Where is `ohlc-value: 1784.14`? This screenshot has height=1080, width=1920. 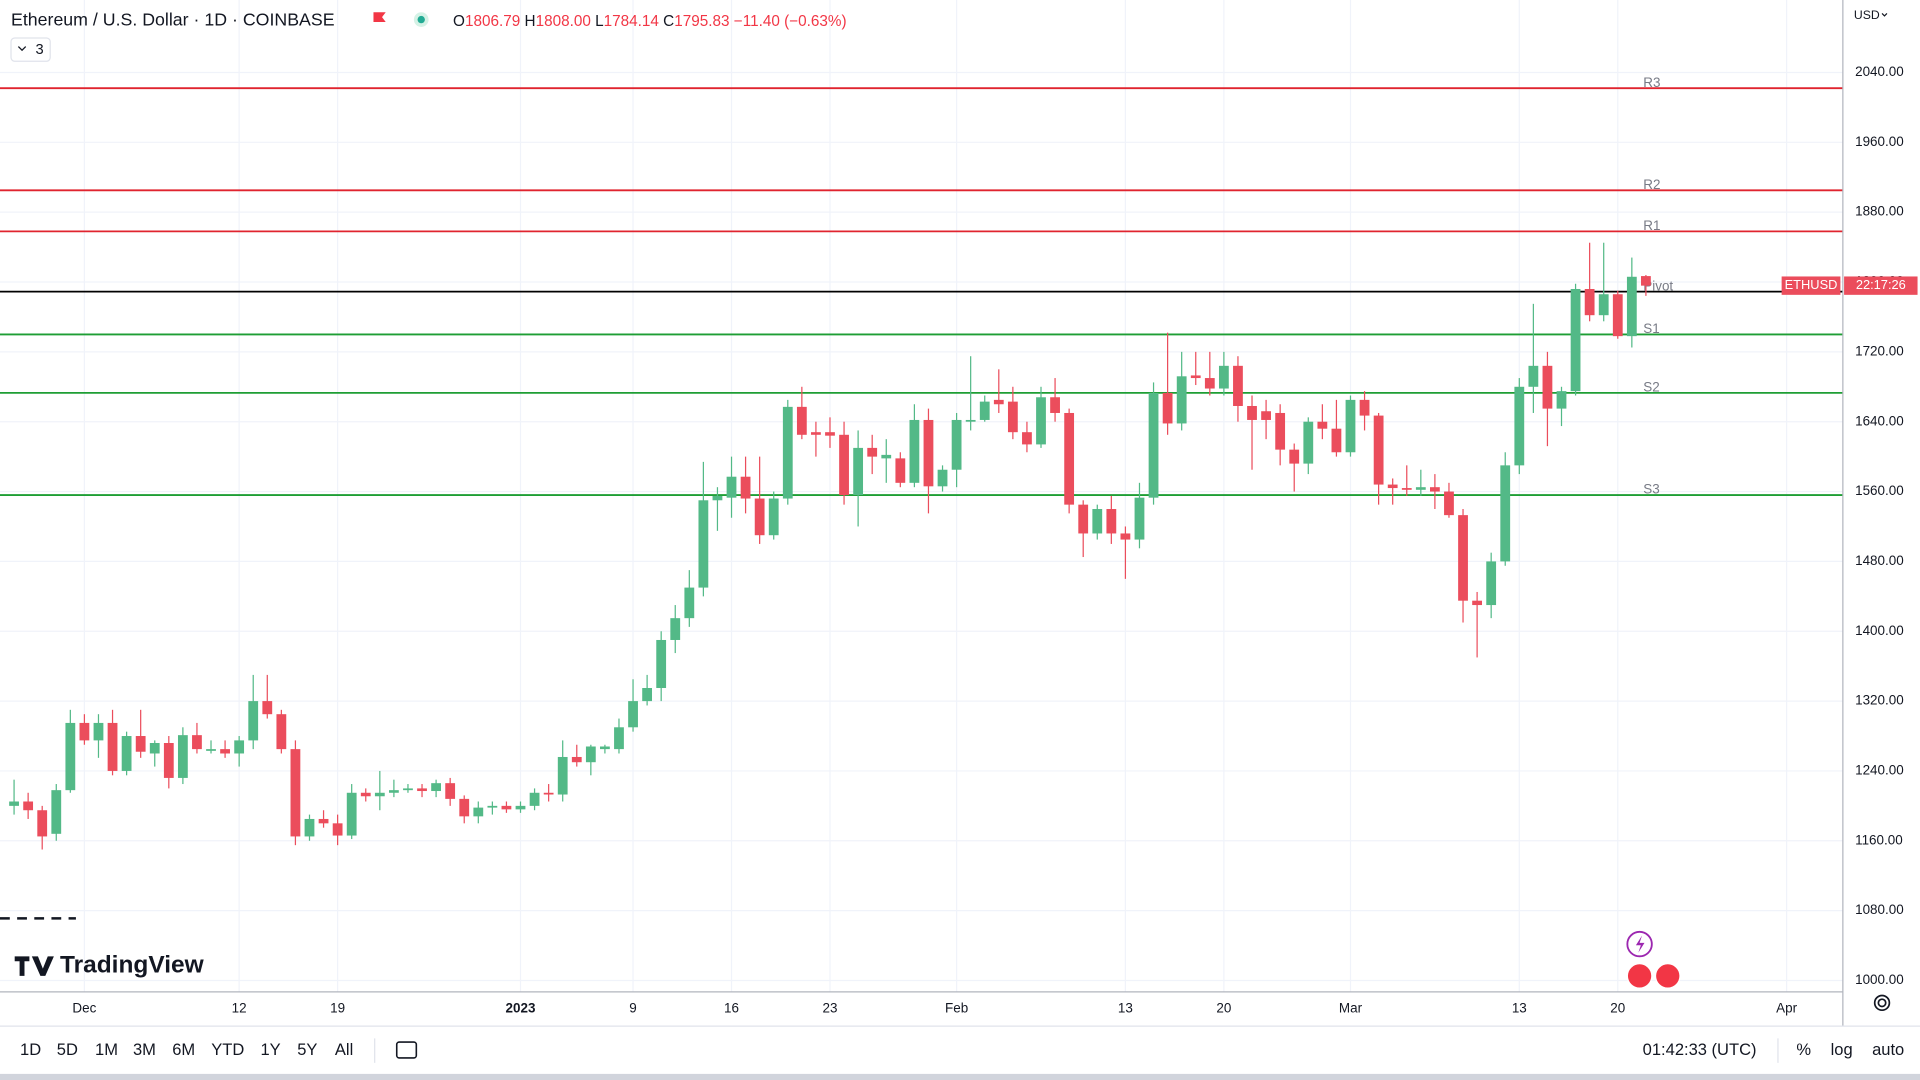
ohlc-value: 1784.14 is located at coordinates (632, 21).